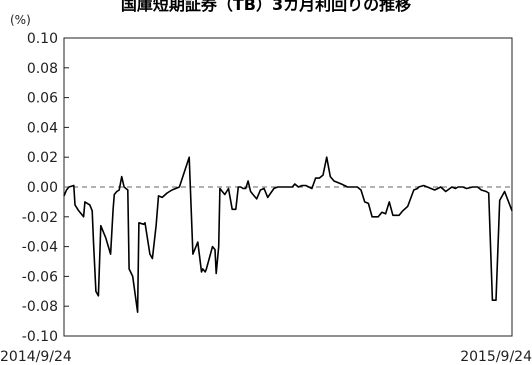 The height and width of the screenshot is (365, 532). I want to click on chart-title: 国庫短期証券（TB）3カ月利回りの推移, so click(266, 7).